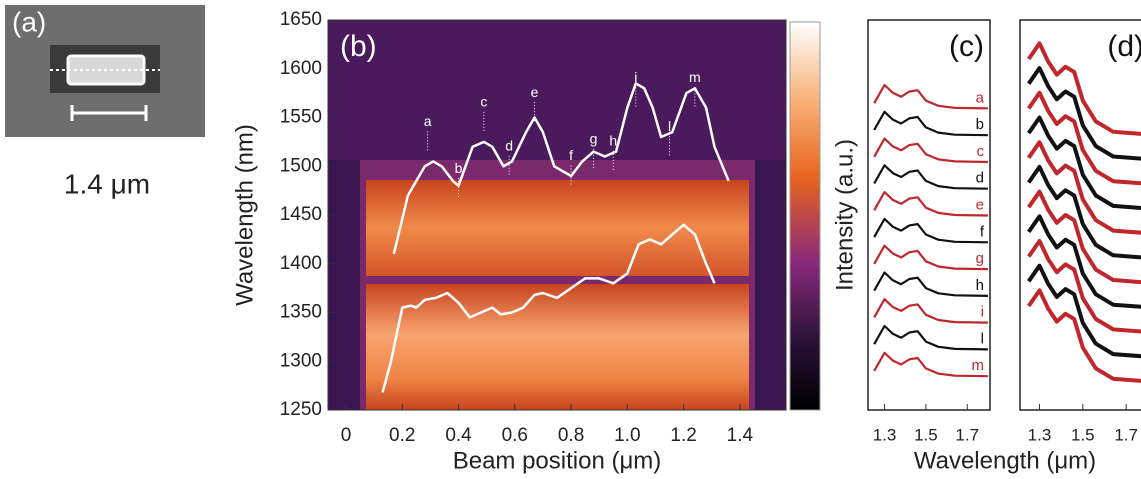 This screenshot has height=479, width=1141. Describe the element at coordinates (301, 312) in the screenshot. I see `y-tick-label: 1350` at that location.